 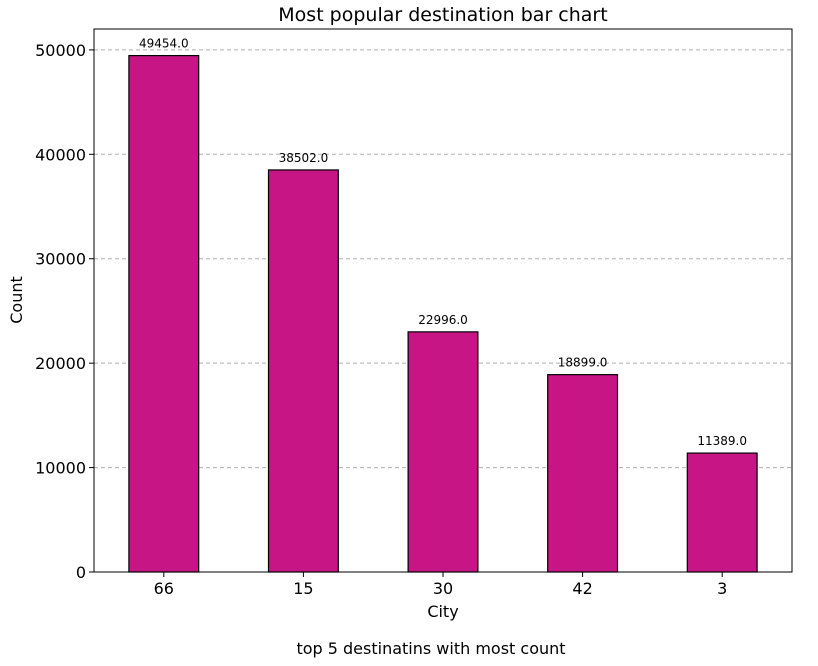 What do you see at coordinates (81, 572) in the screenshot?
I see `y-tick-label: 0` at bounding box center [81, 572].